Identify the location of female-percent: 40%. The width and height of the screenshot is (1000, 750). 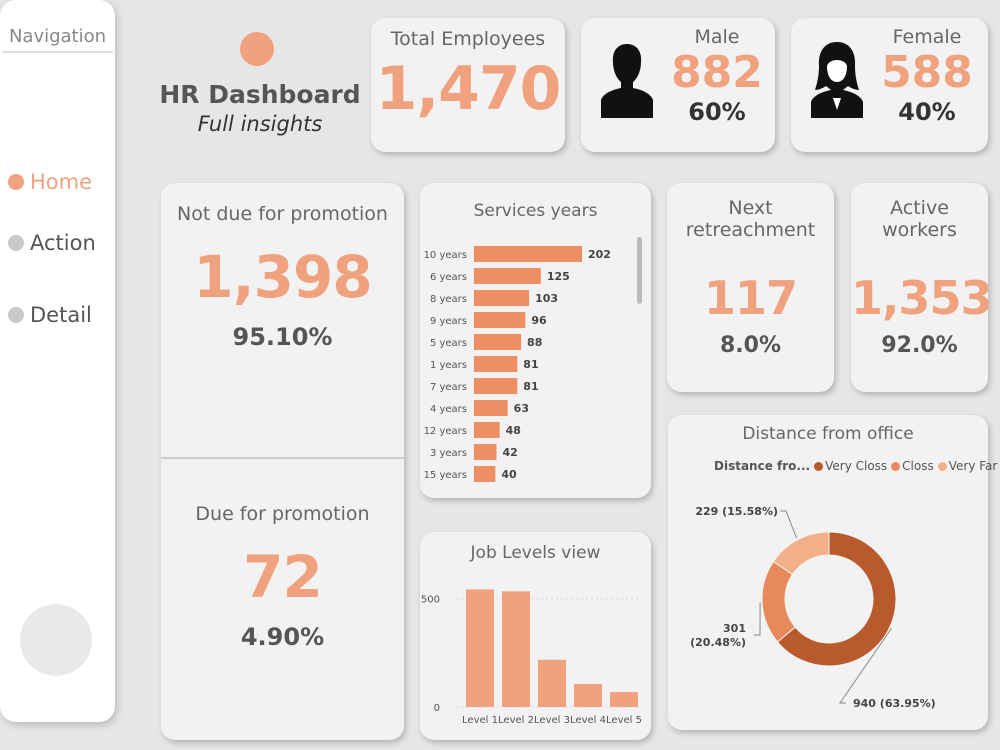
(927, 112).